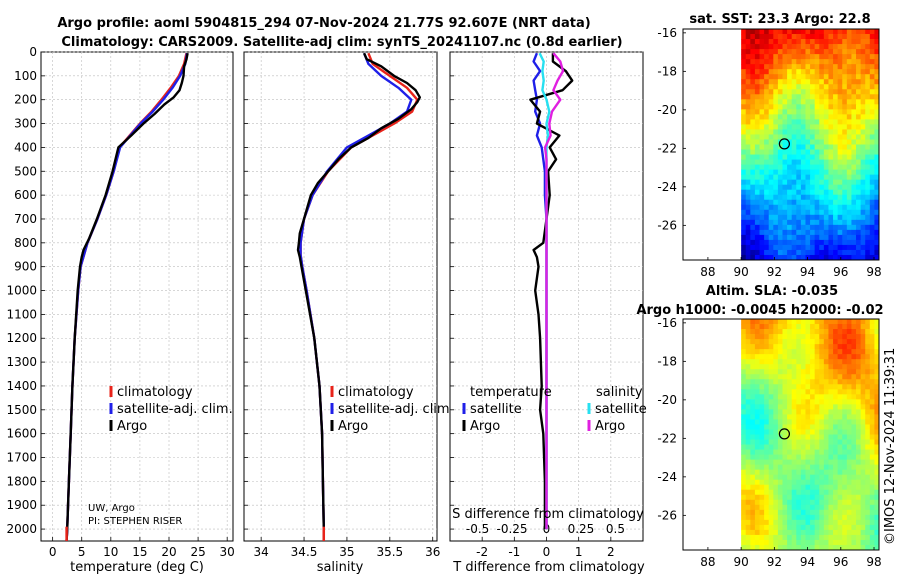 The height and width of the screenshot is (580, 900). Describe the element at coordinates (667, 225) in the screenshot. I see `map-y-tick-label: -26` at that location.